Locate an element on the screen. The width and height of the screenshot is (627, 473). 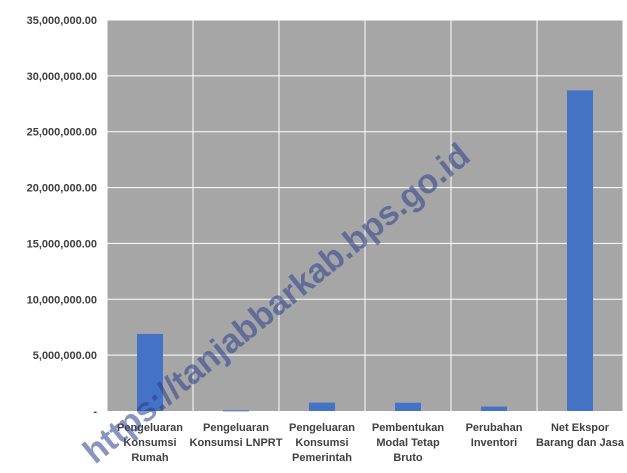
y-tick-label: 35,000,000.00 is located at coordinates (62, 21).